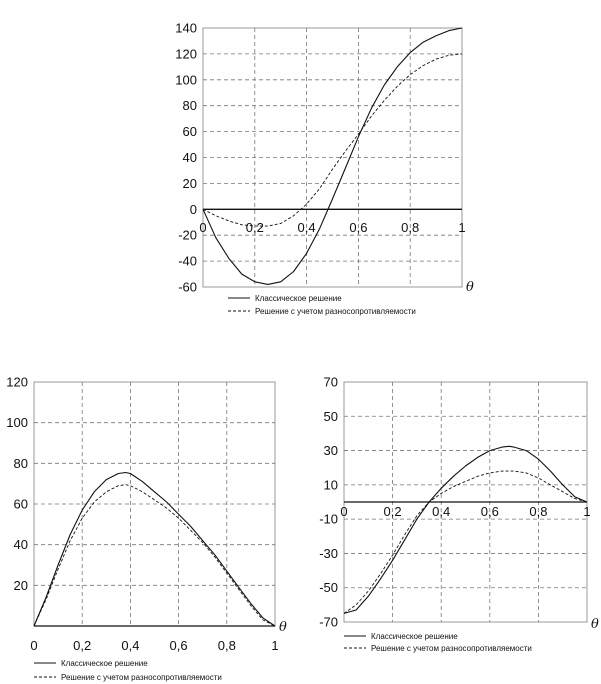 This screenshot has width=601, height=684. I want to click on y-tick-label: 10, so click(331, 484).